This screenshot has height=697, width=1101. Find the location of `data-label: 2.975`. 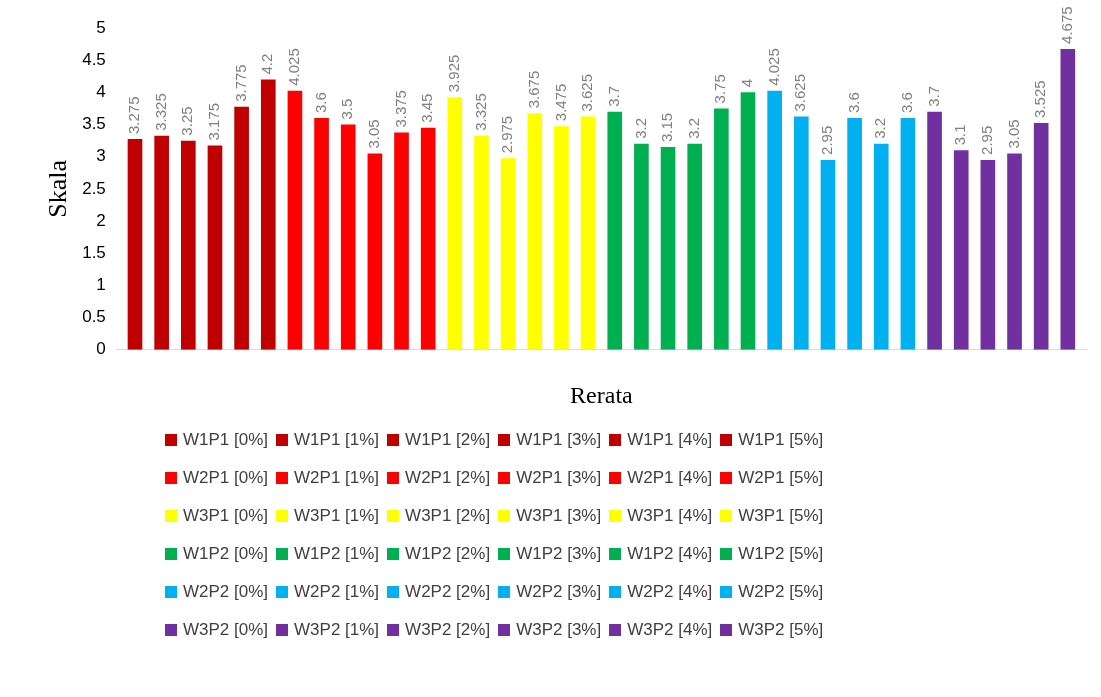

data-label: 2.975 is located at coordinates (507, 134).